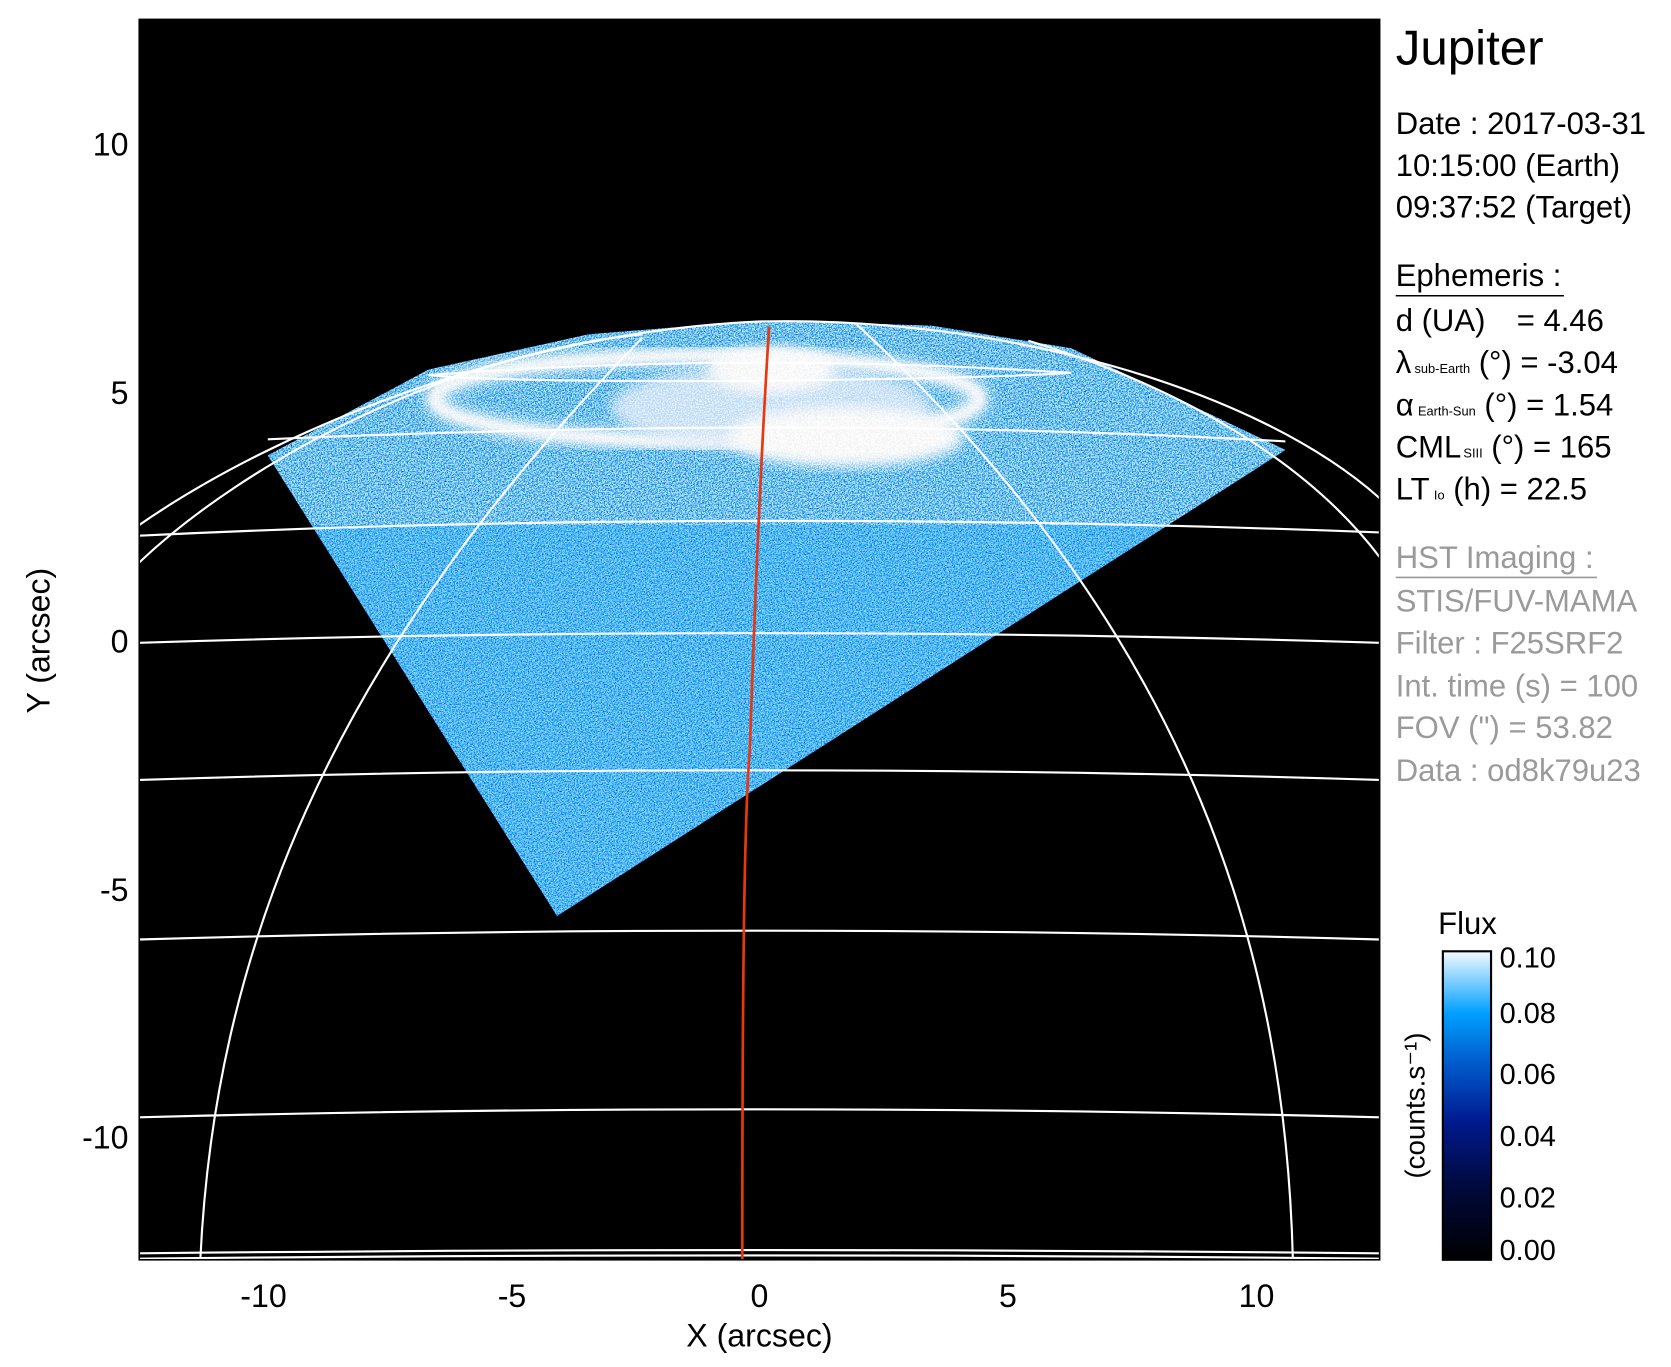 The image size is (1671, 1367). Describe the element at coordinates (1505, 405) in the screenshot. I see `ephemeris-phase-angle: α Earth-Sun (°) = 1.54` at that location.